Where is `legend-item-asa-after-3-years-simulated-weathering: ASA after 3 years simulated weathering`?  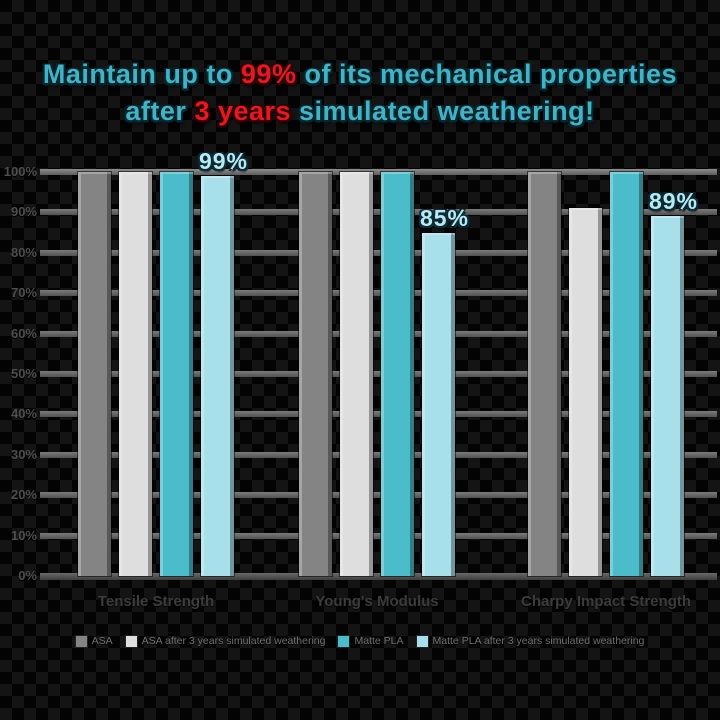 legend-item-asa-after-3-years-simulated-weathering: ASA after 3 years simulated weathering is located at coordinates (225, 641).